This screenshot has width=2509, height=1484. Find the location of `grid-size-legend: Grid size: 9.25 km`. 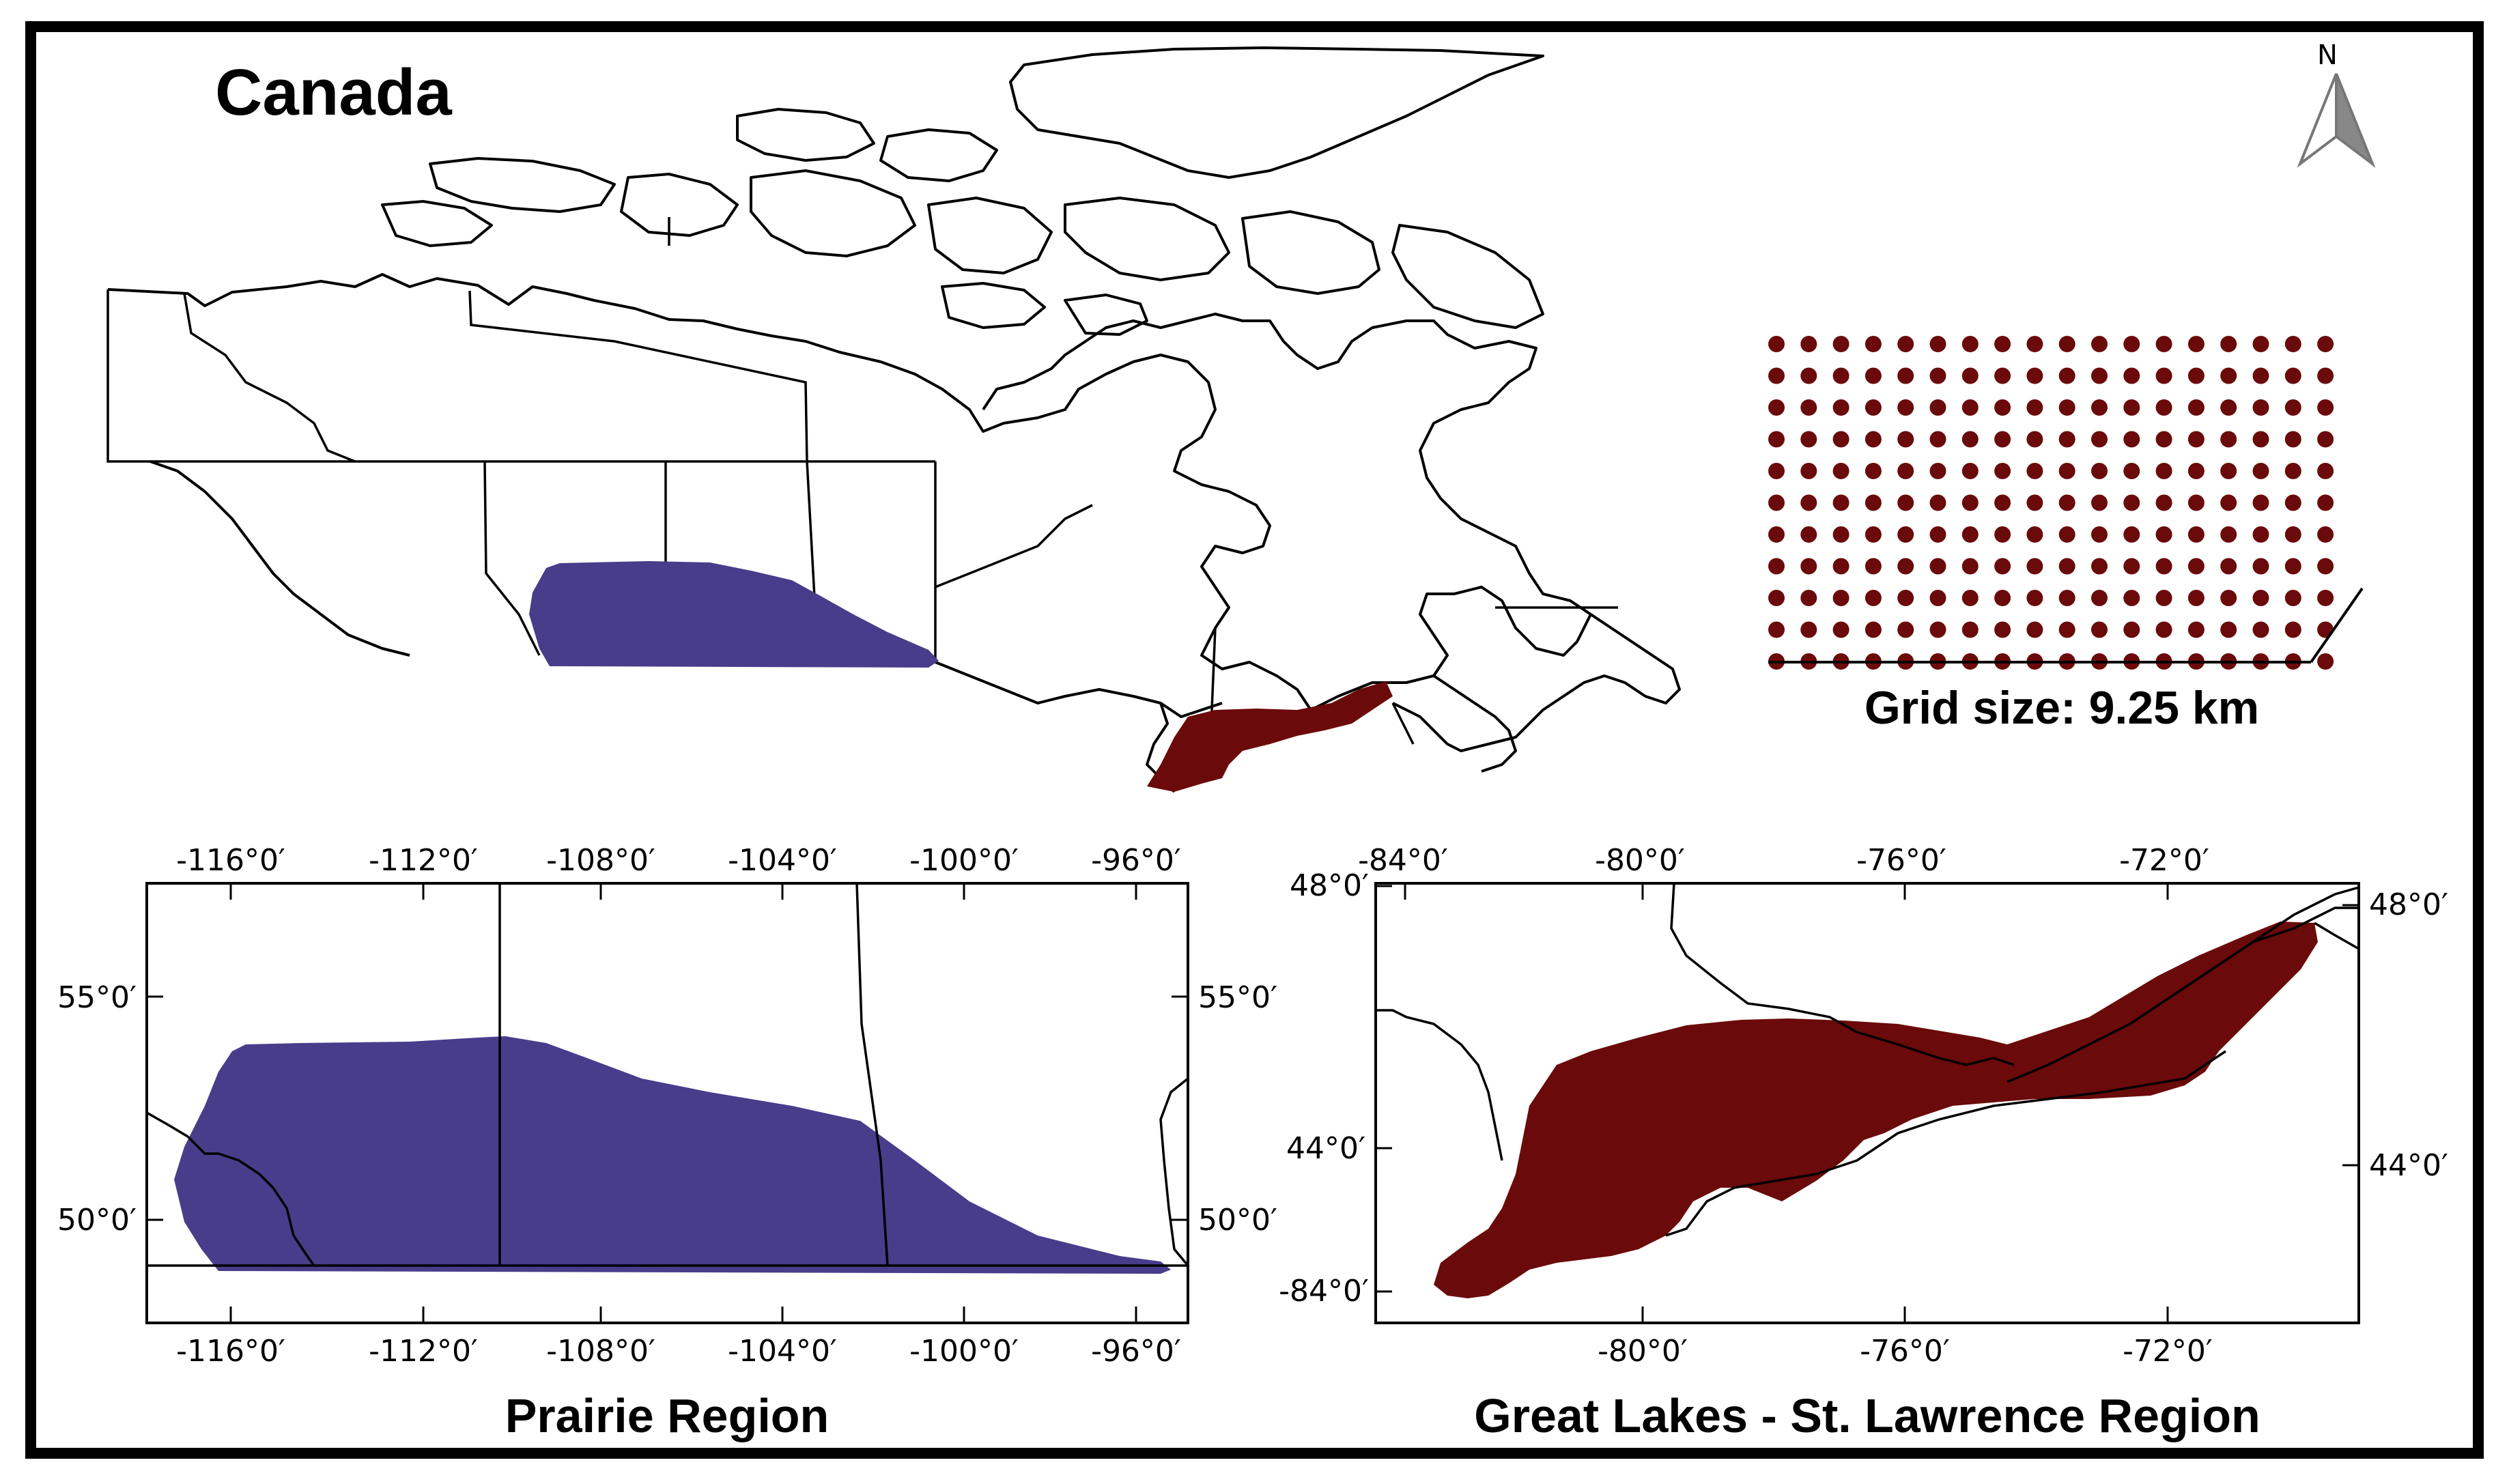

grid-size-legend: Grid size: 9.25 km is located at coordinates (2066, 535).